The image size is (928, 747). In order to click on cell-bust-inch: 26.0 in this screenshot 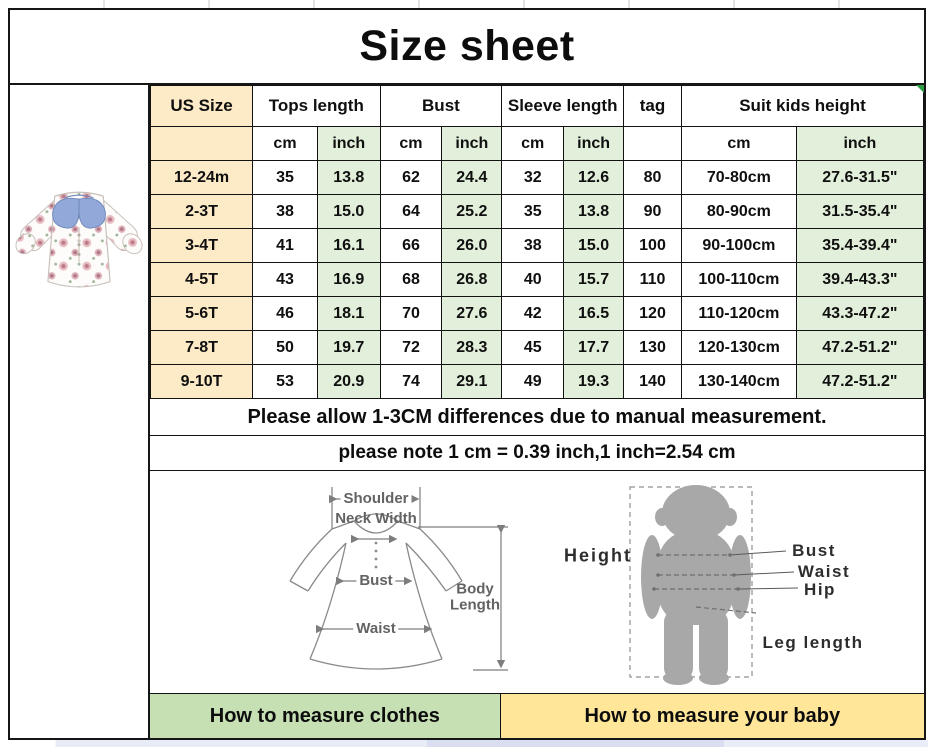, I will do `click(472, 245)`.